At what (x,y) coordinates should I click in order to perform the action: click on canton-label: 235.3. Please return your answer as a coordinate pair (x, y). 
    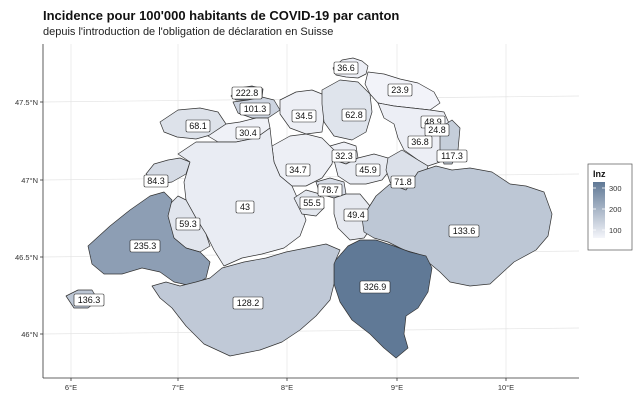
    Looking at the image, I should click on (145, 246).